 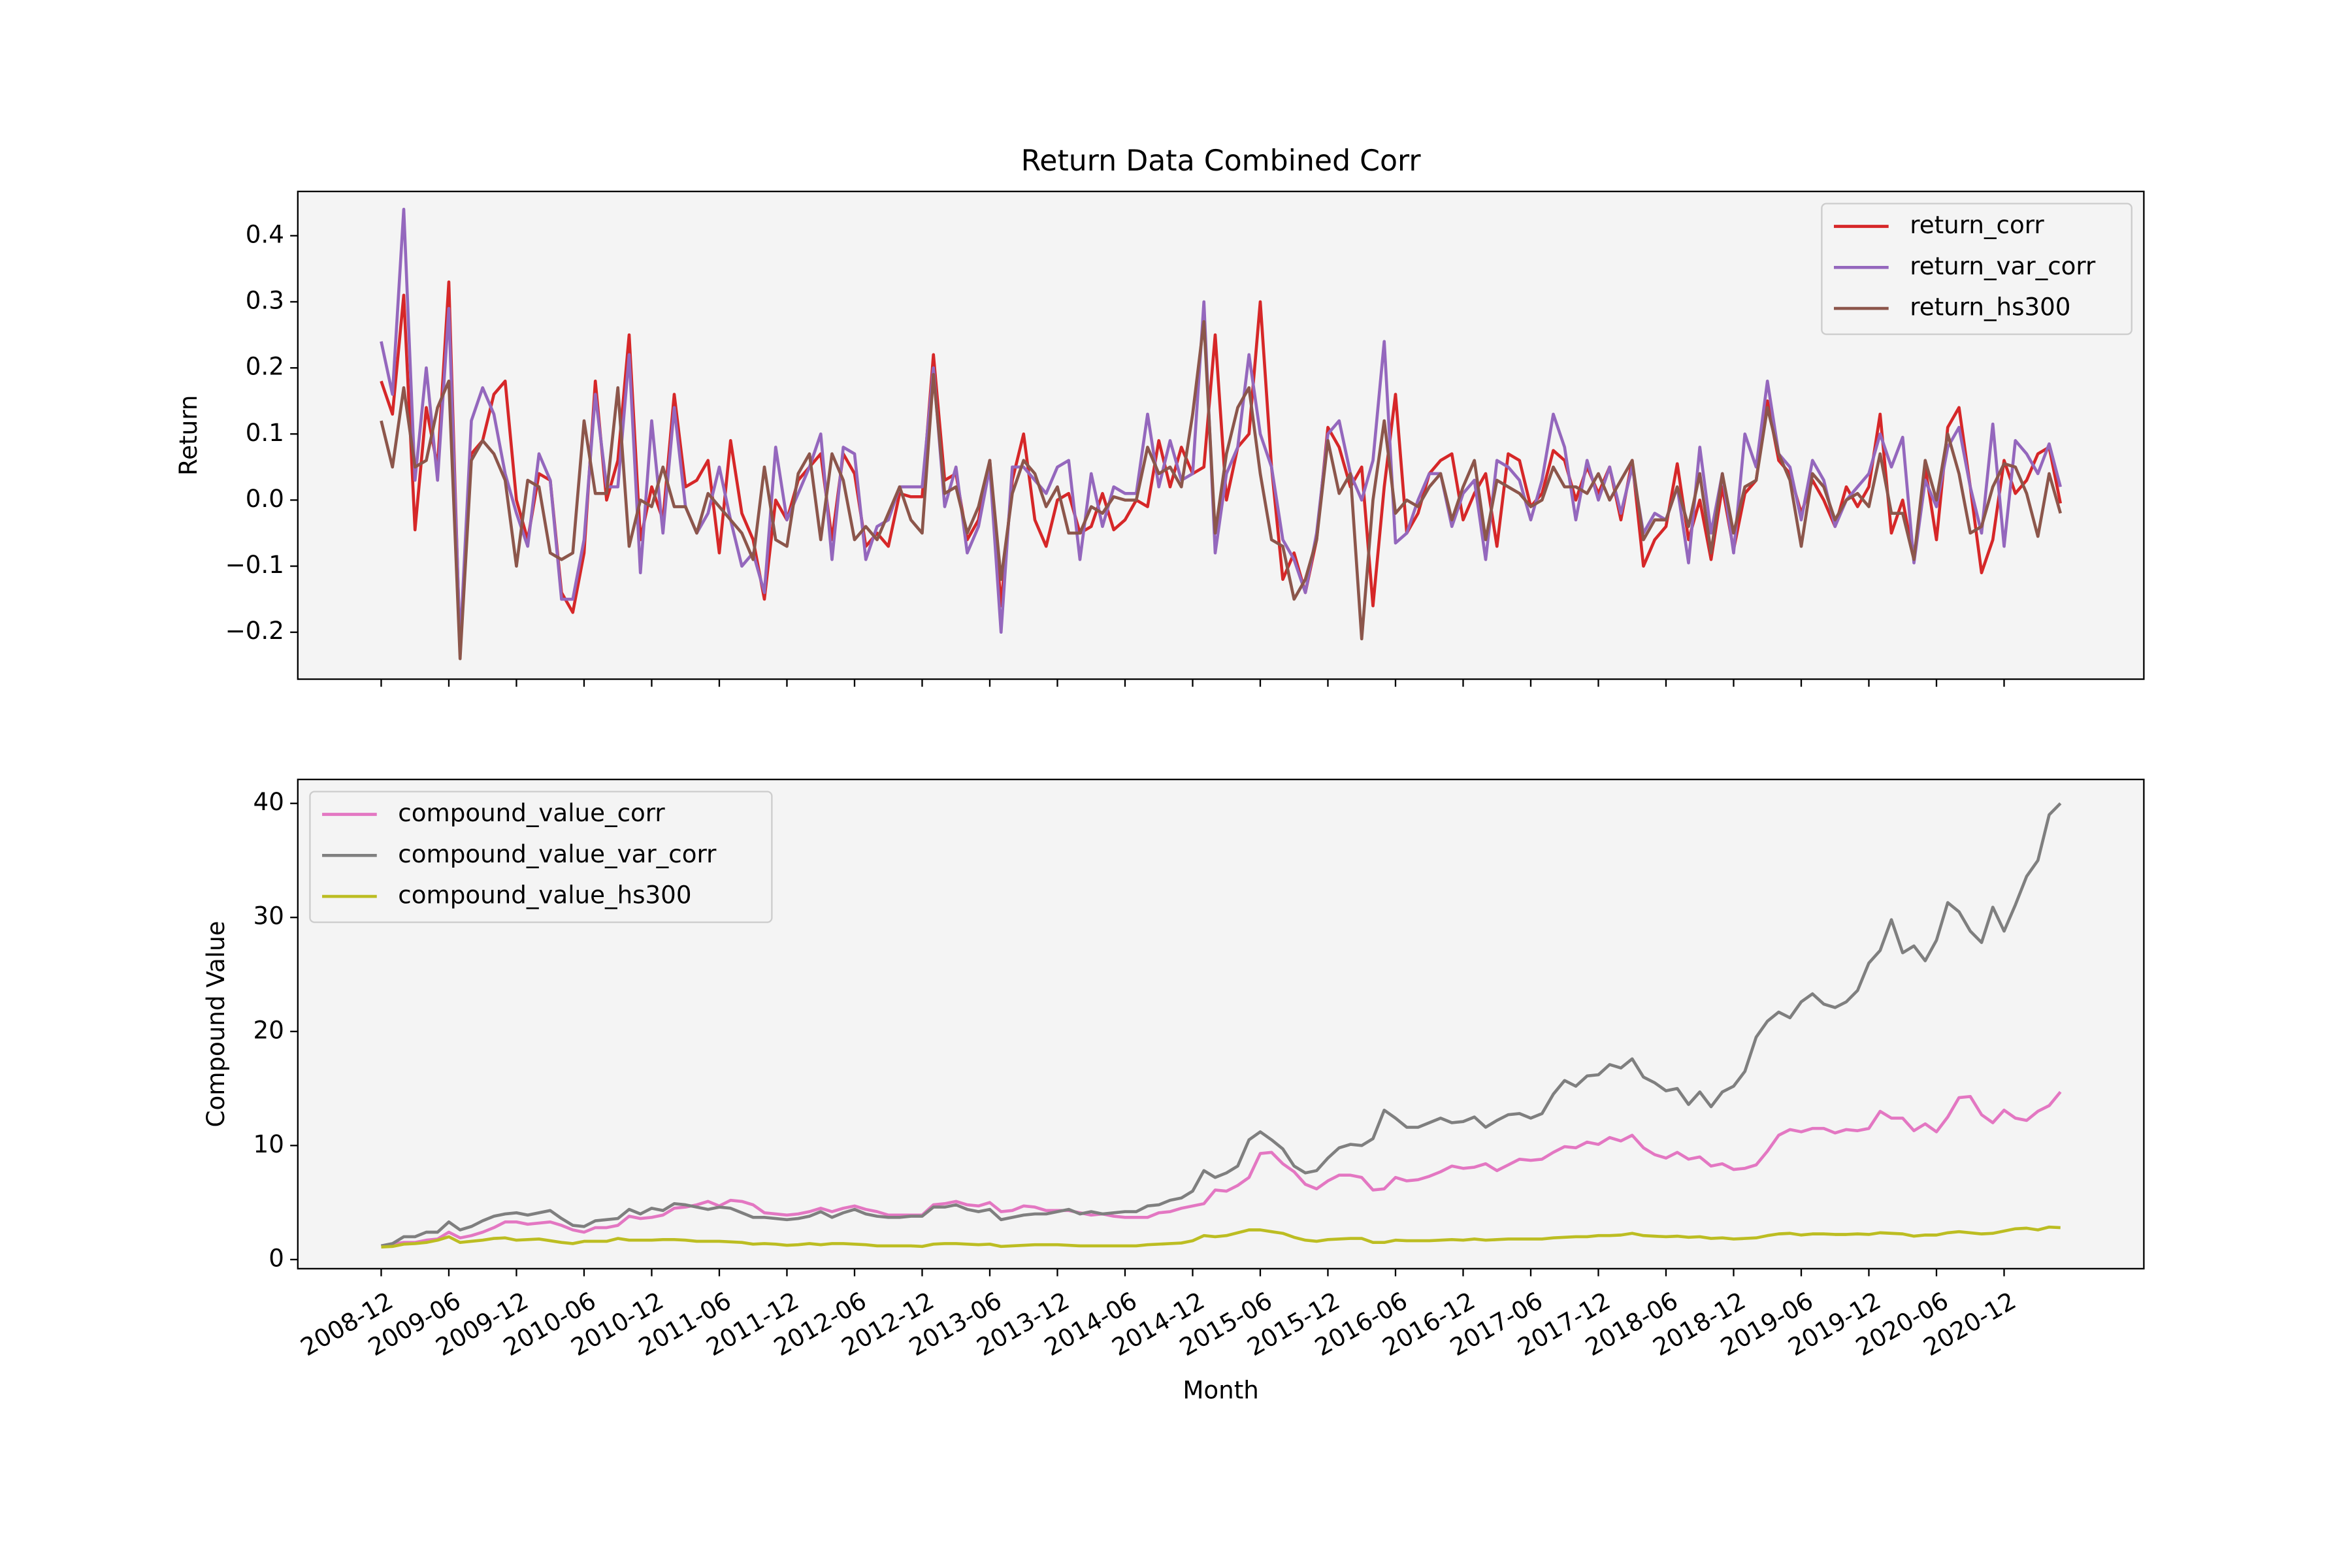 I want to click on legend-label: return_corr, so click(x=1977, y=224).